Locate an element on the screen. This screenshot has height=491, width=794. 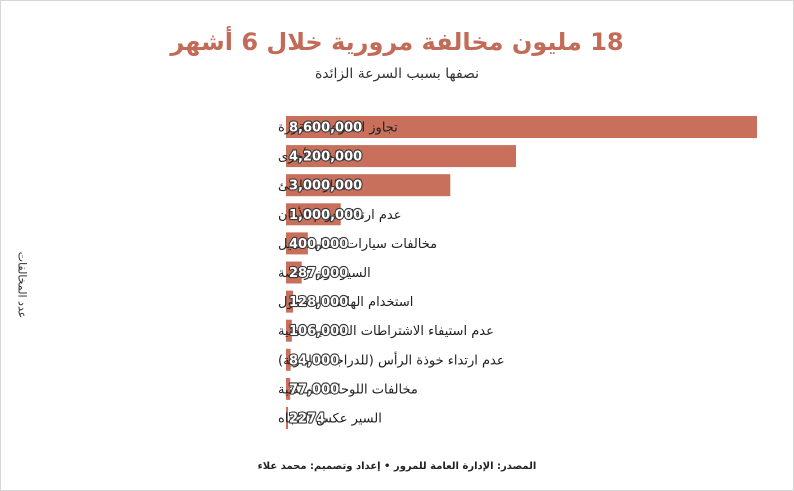
category-label: السير عكس الاتجاه is located at coordinates (330, 419).